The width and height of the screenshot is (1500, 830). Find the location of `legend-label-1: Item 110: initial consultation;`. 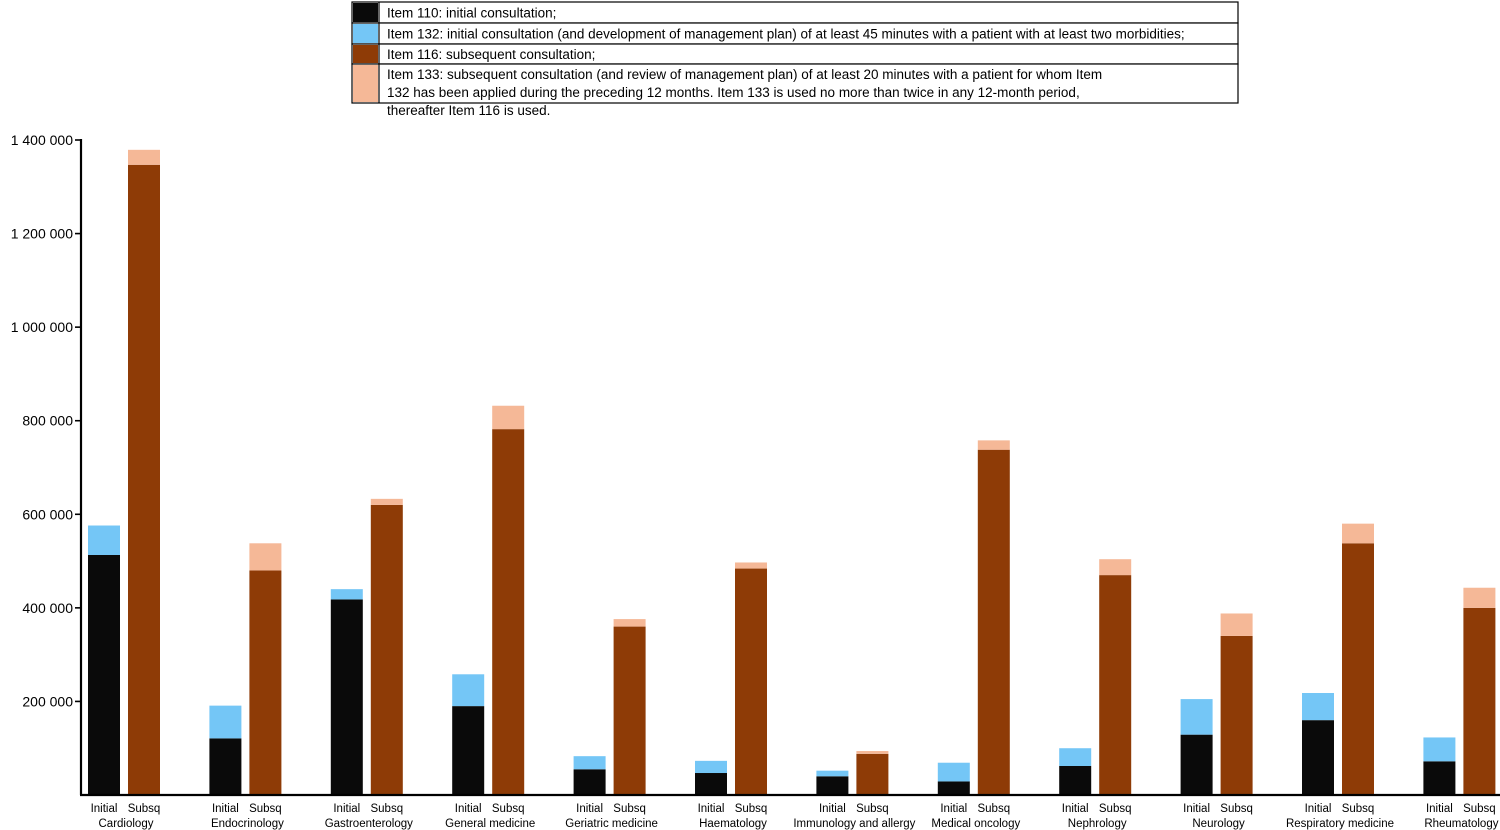

legend-label-1: Item 110: initial consultation; is located at coordinates (471, 13).